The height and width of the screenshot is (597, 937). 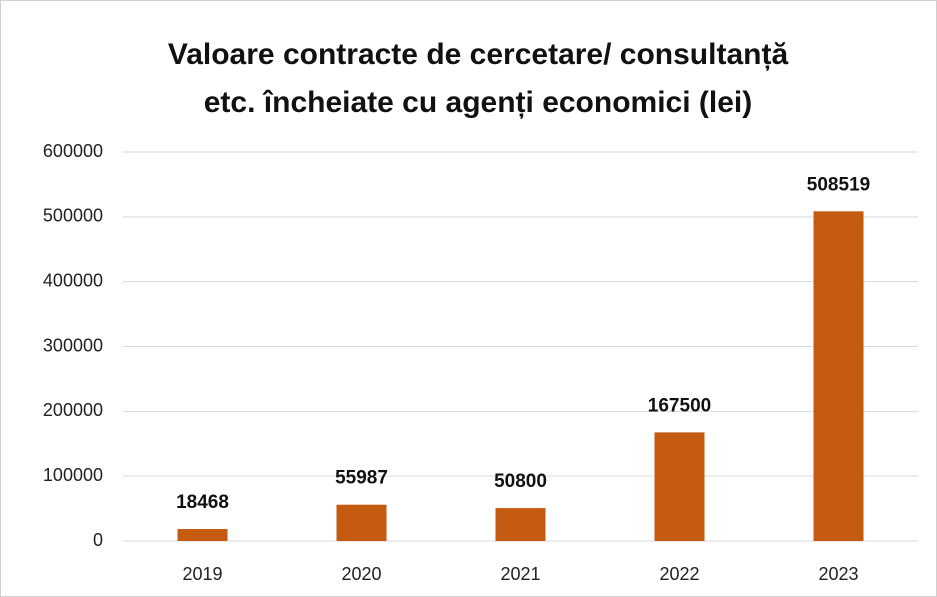 What do you see at coordinates (520, 481) in the screenshot?
I see `data-label: 50800` at bounding box center [520, 481].